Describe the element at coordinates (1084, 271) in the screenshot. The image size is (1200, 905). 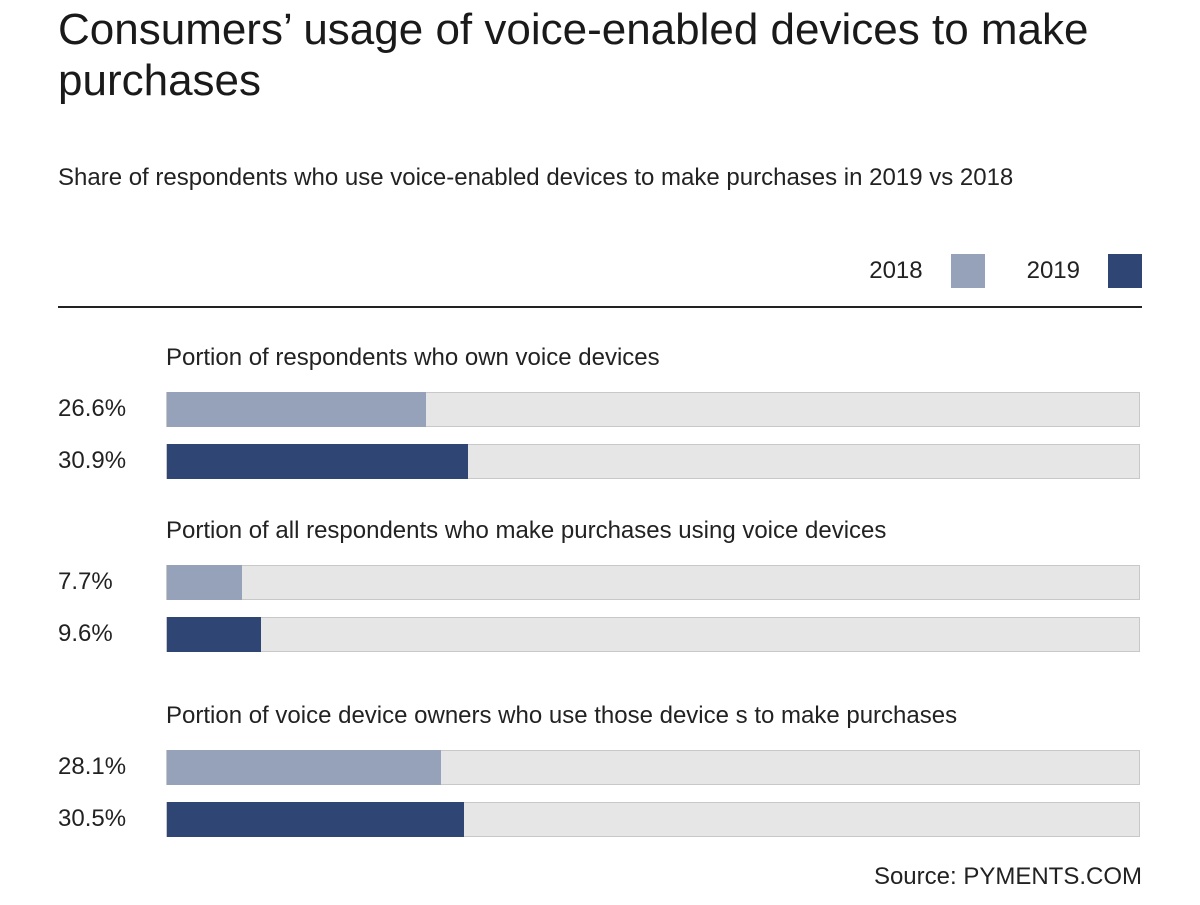
I see `legend-item-2019: 2019` at that location.